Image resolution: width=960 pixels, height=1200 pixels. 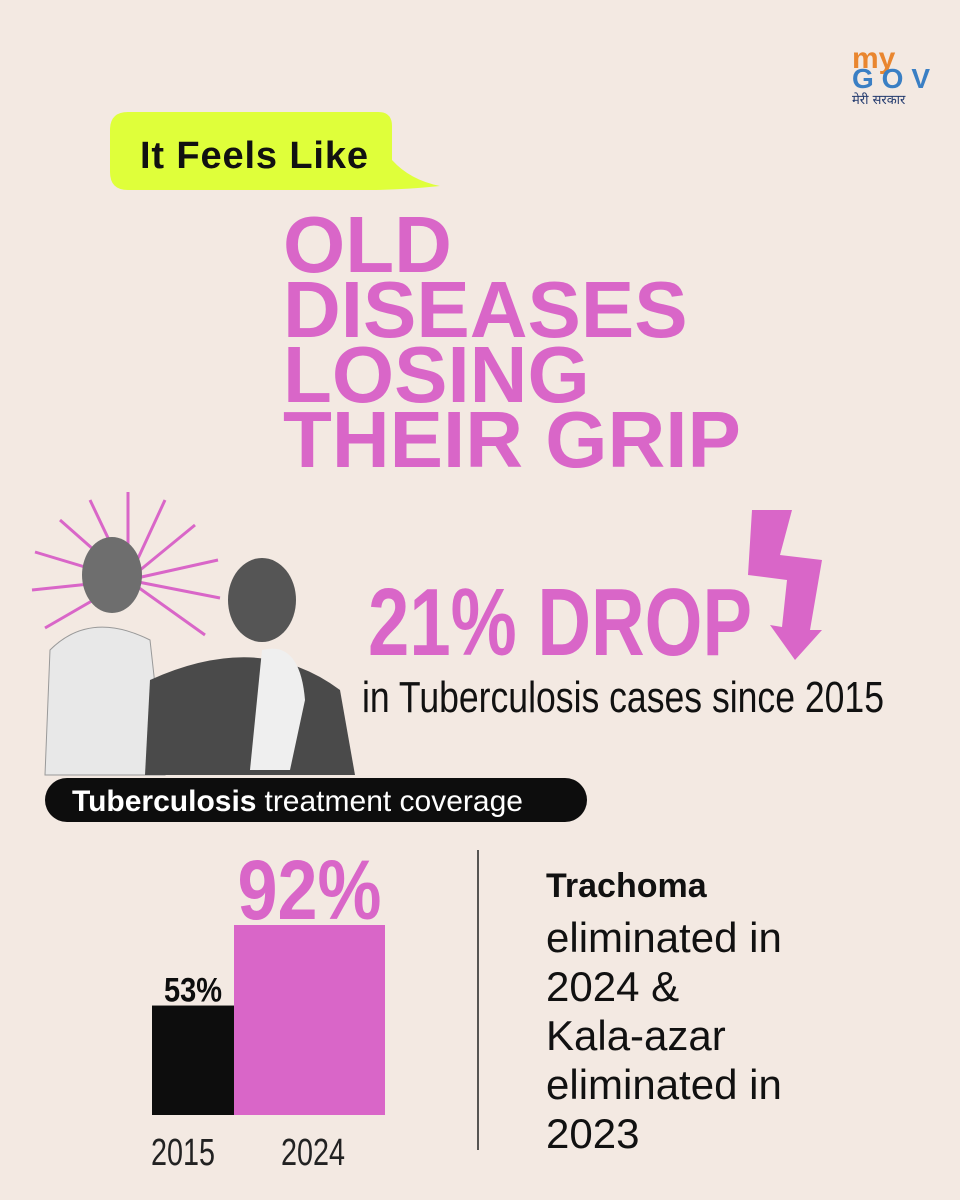 I want to click on side-note-line: 2024 &, so click(x=612, y=986).